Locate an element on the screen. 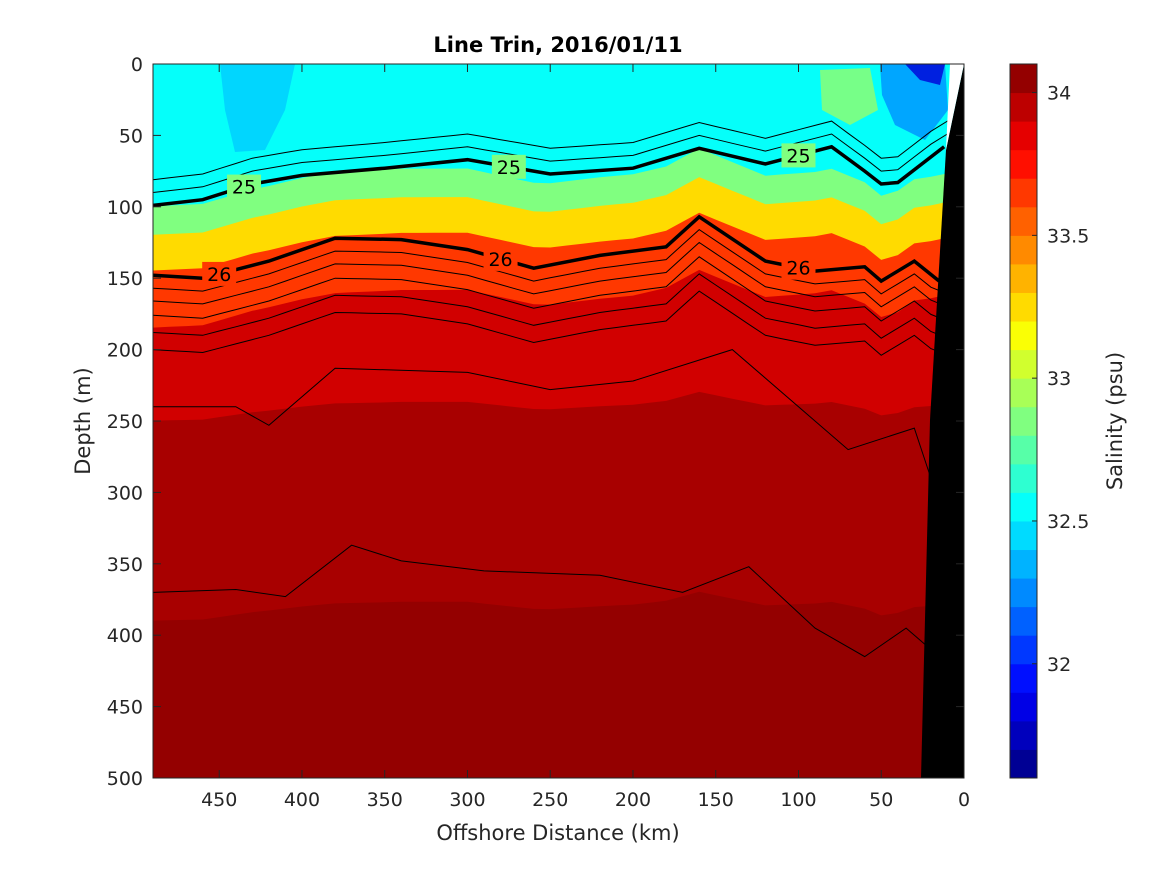 The image size is (1167, 875). y-tick-label: 200 is located at coordinates (125, 351).